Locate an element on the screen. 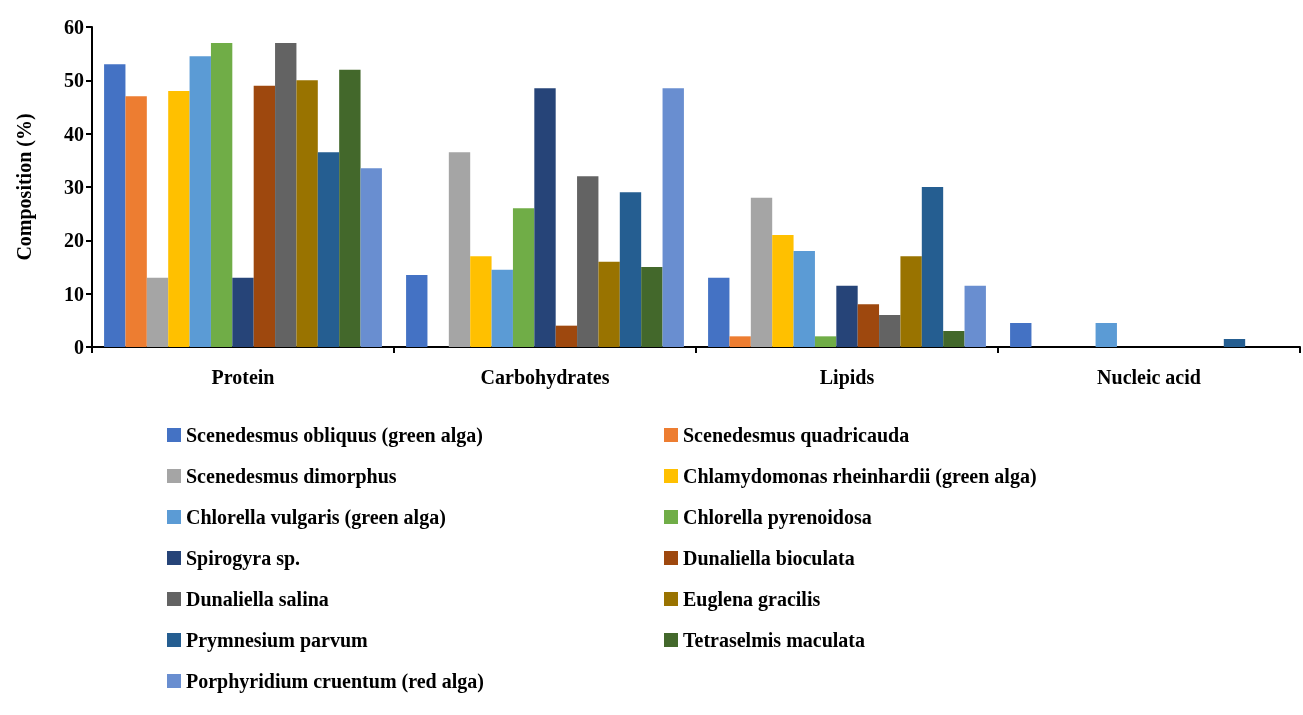 This screenshot has height=715, width=1303. legend-label: Euglena gracilis is located at coordinates (752, 599).